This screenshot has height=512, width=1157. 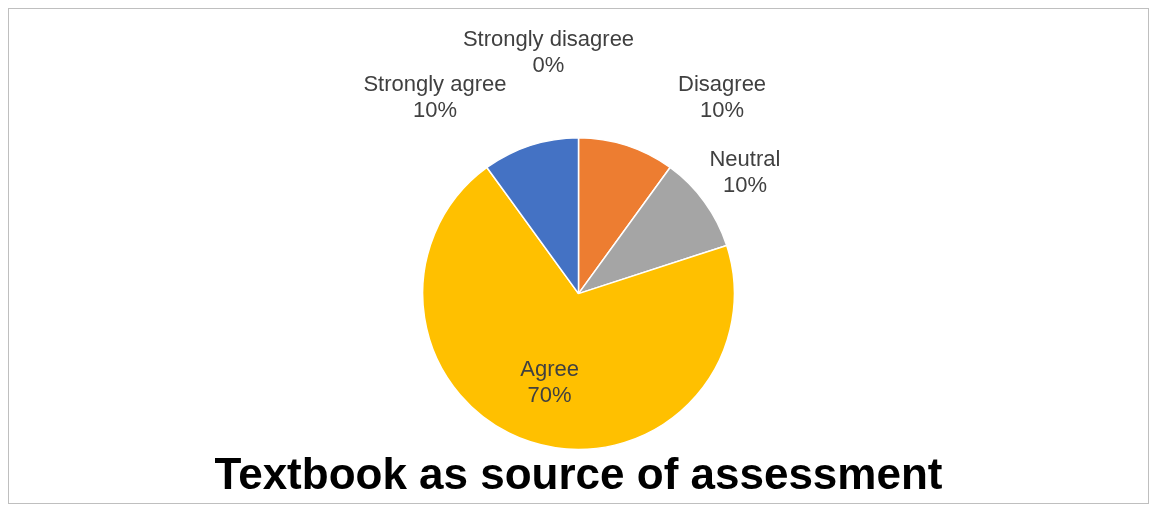 I want to click on category-label: Strongly disagree, so click(x=548, y=38).